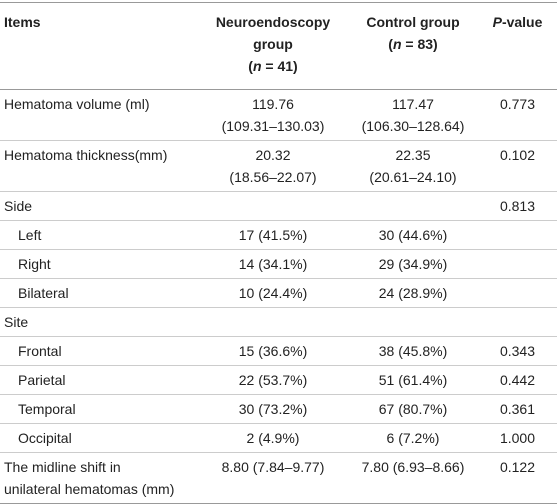 Image resolution: width=557 pixels, height=504 pixels. I want to click on cell-text: Temporal, so click(47, 409).